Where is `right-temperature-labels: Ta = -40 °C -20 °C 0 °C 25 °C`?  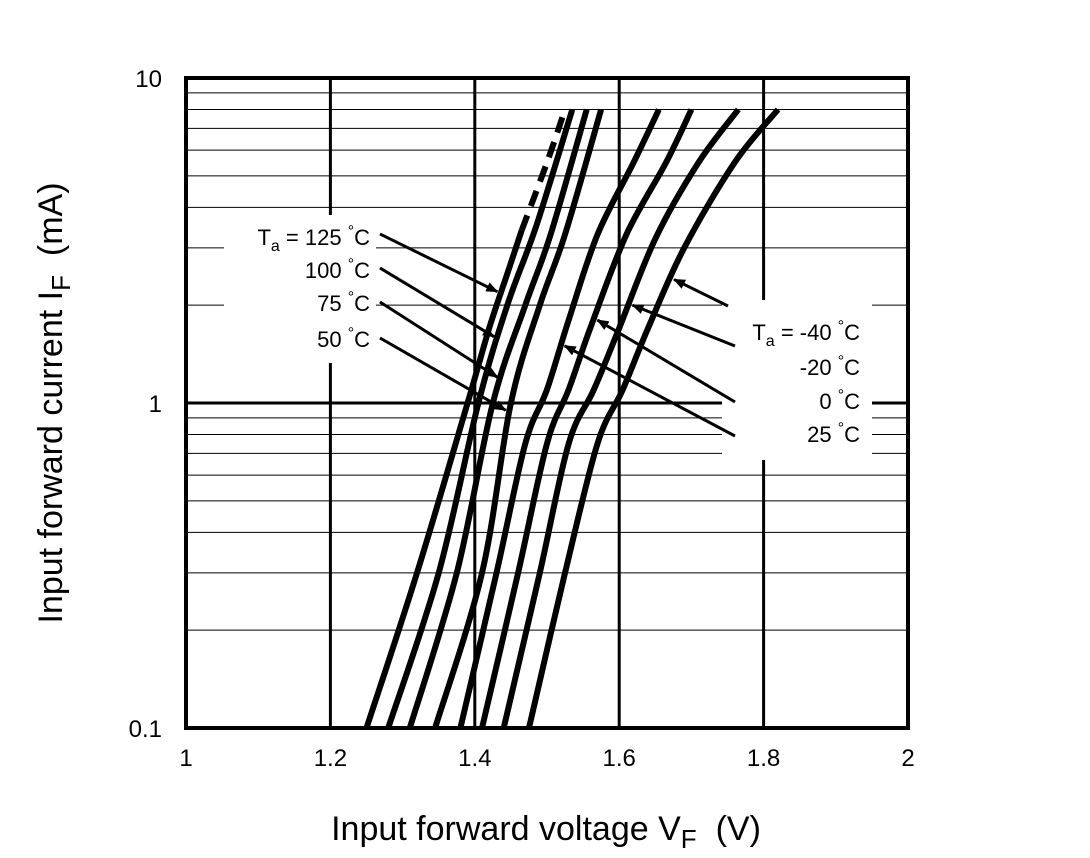
right-temperature-labels: Ta = -40 °C -20 °C 0 °C 25 °C is located at coordinates (806, 382).